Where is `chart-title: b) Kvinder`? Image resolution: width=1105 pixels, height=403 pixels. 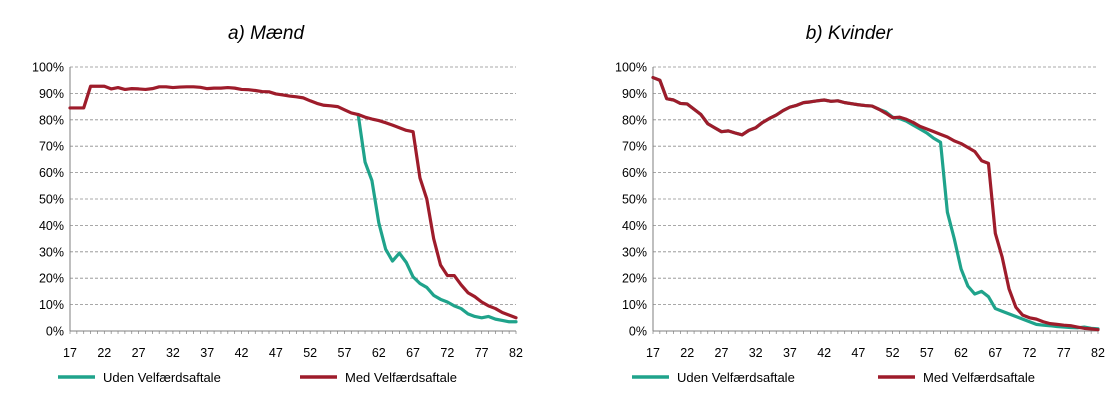 chart-title: b) Kvinder is located at coordinates (849, 33).